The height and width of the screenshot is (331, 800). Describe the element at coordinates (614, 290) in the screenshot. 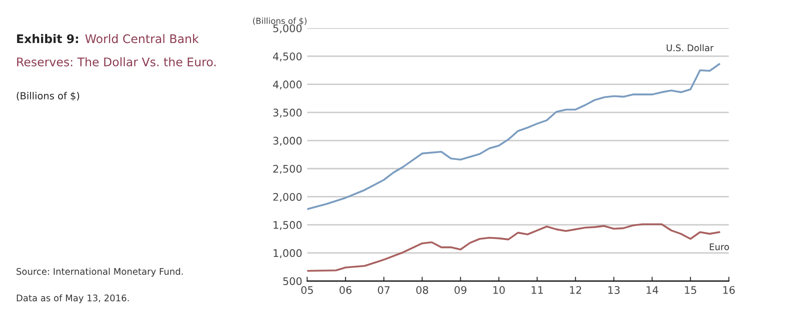

I see `x-tick-label: 13` at that location.